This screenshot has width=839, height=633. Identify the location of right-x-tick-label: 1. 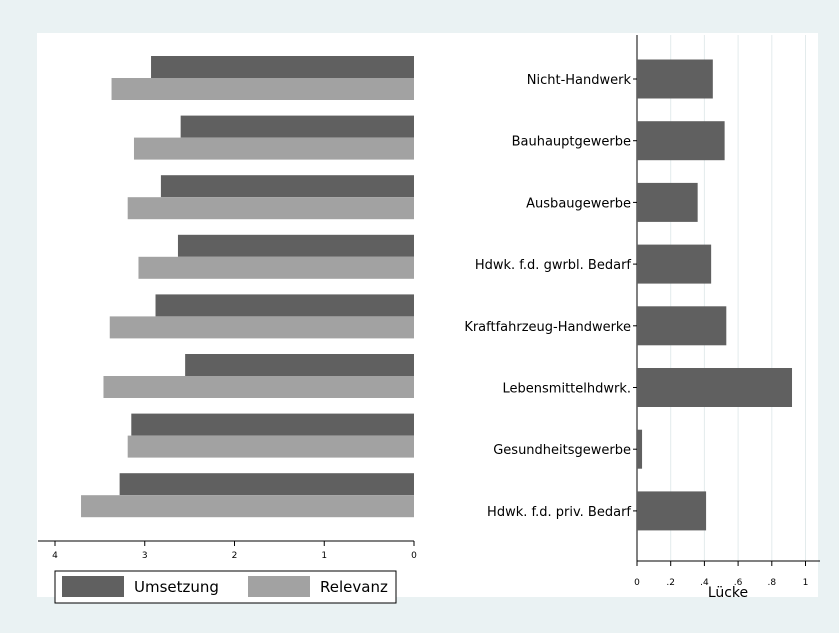
(806, 583).